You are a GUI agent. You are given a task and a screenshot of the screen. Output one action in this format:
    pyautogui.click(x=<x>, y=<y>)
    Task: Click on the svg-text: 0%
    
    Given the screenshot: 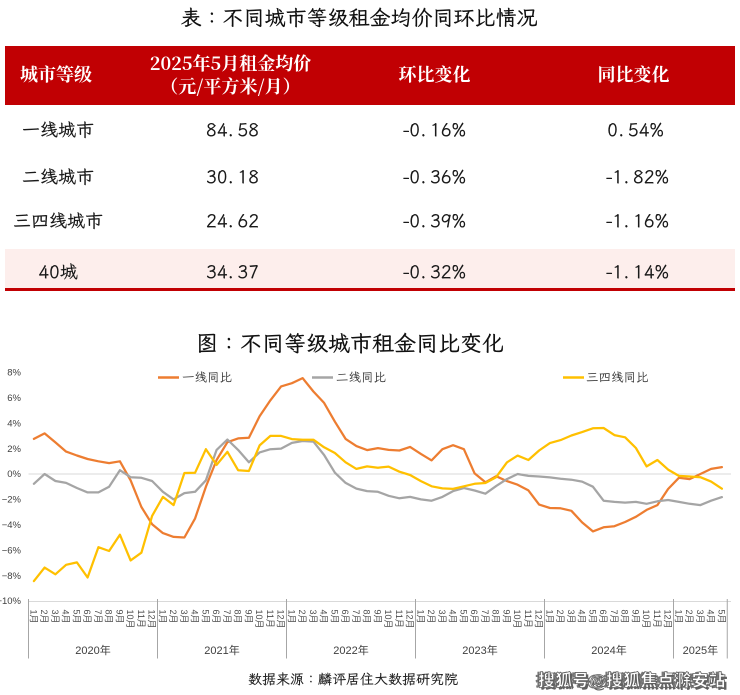 What is the action you would take?
    pyautogui.click(x=14, y=474)
    